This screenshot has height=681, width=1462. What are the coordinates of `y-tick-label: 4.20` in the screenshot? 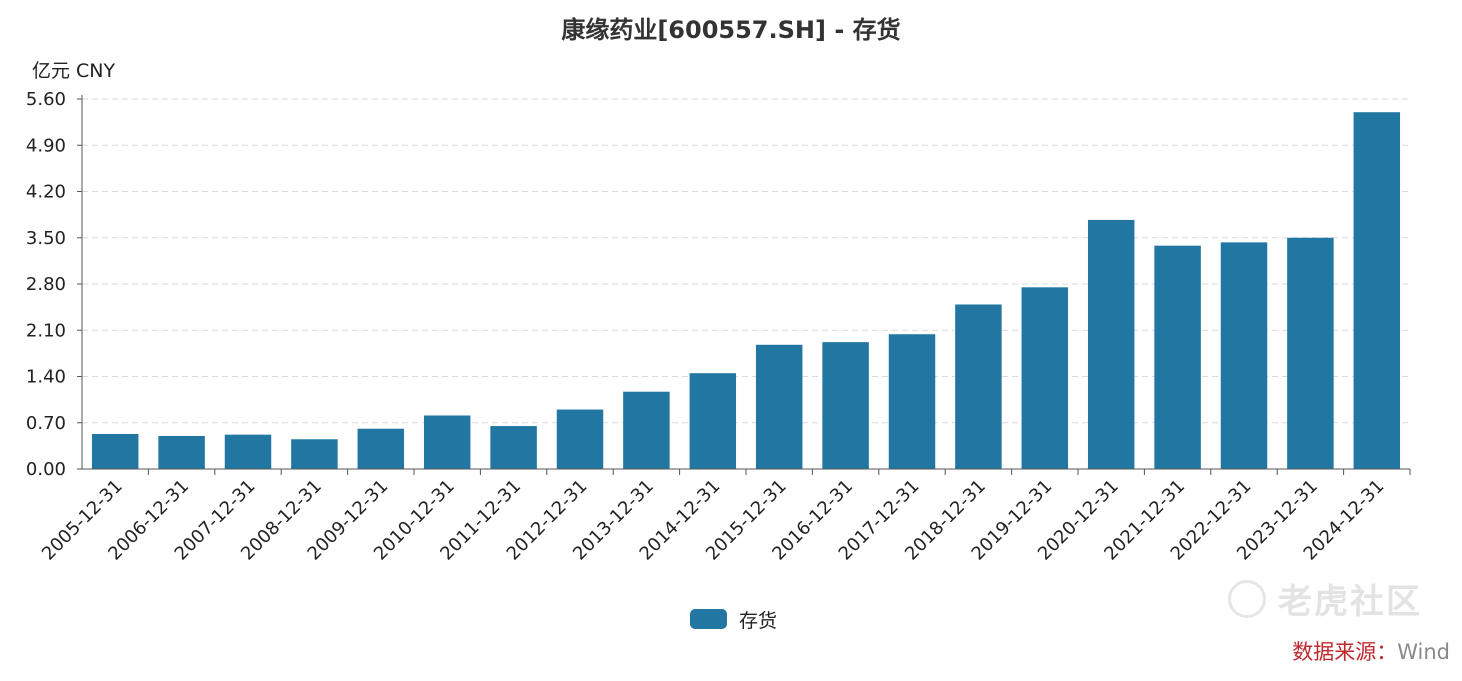 It's located at (46, 192).